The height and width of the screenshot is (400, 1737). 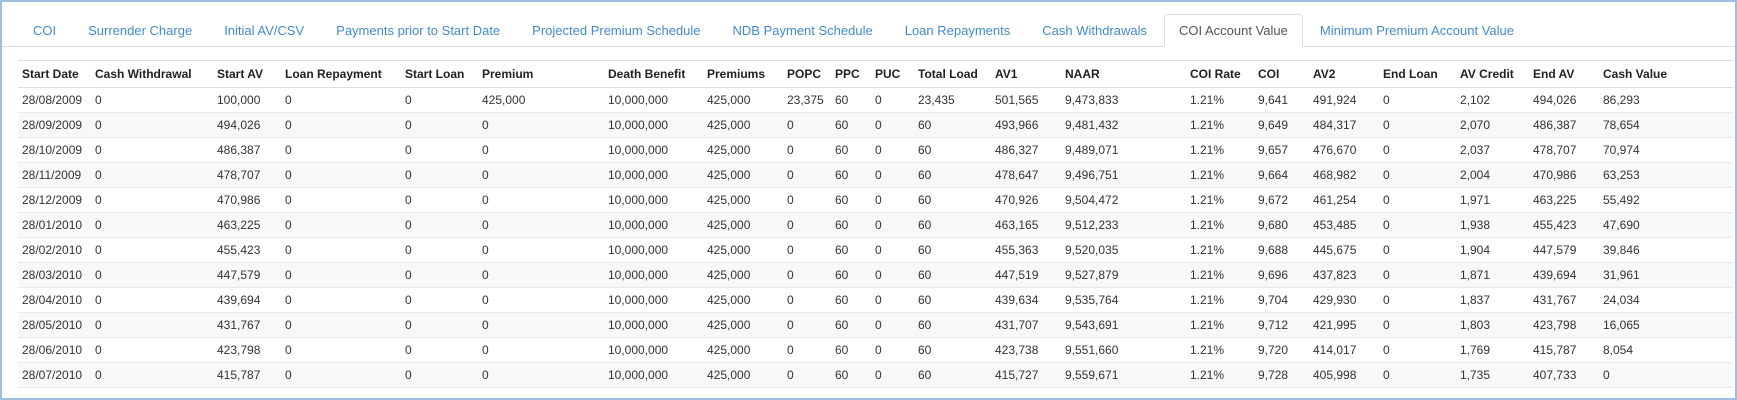 I want to click on tab-coi: COI, so click(x=45, y=30).